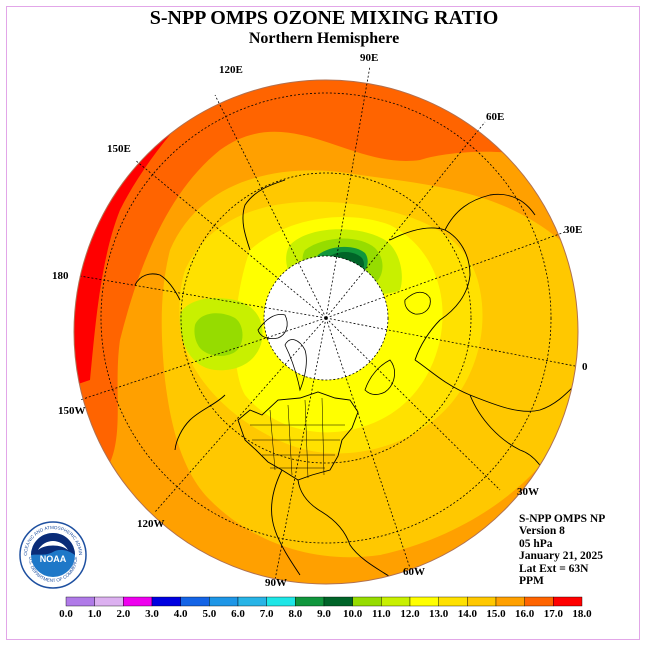  I want to click on colorbar-tick-label: 15.0, so click(496, 614).